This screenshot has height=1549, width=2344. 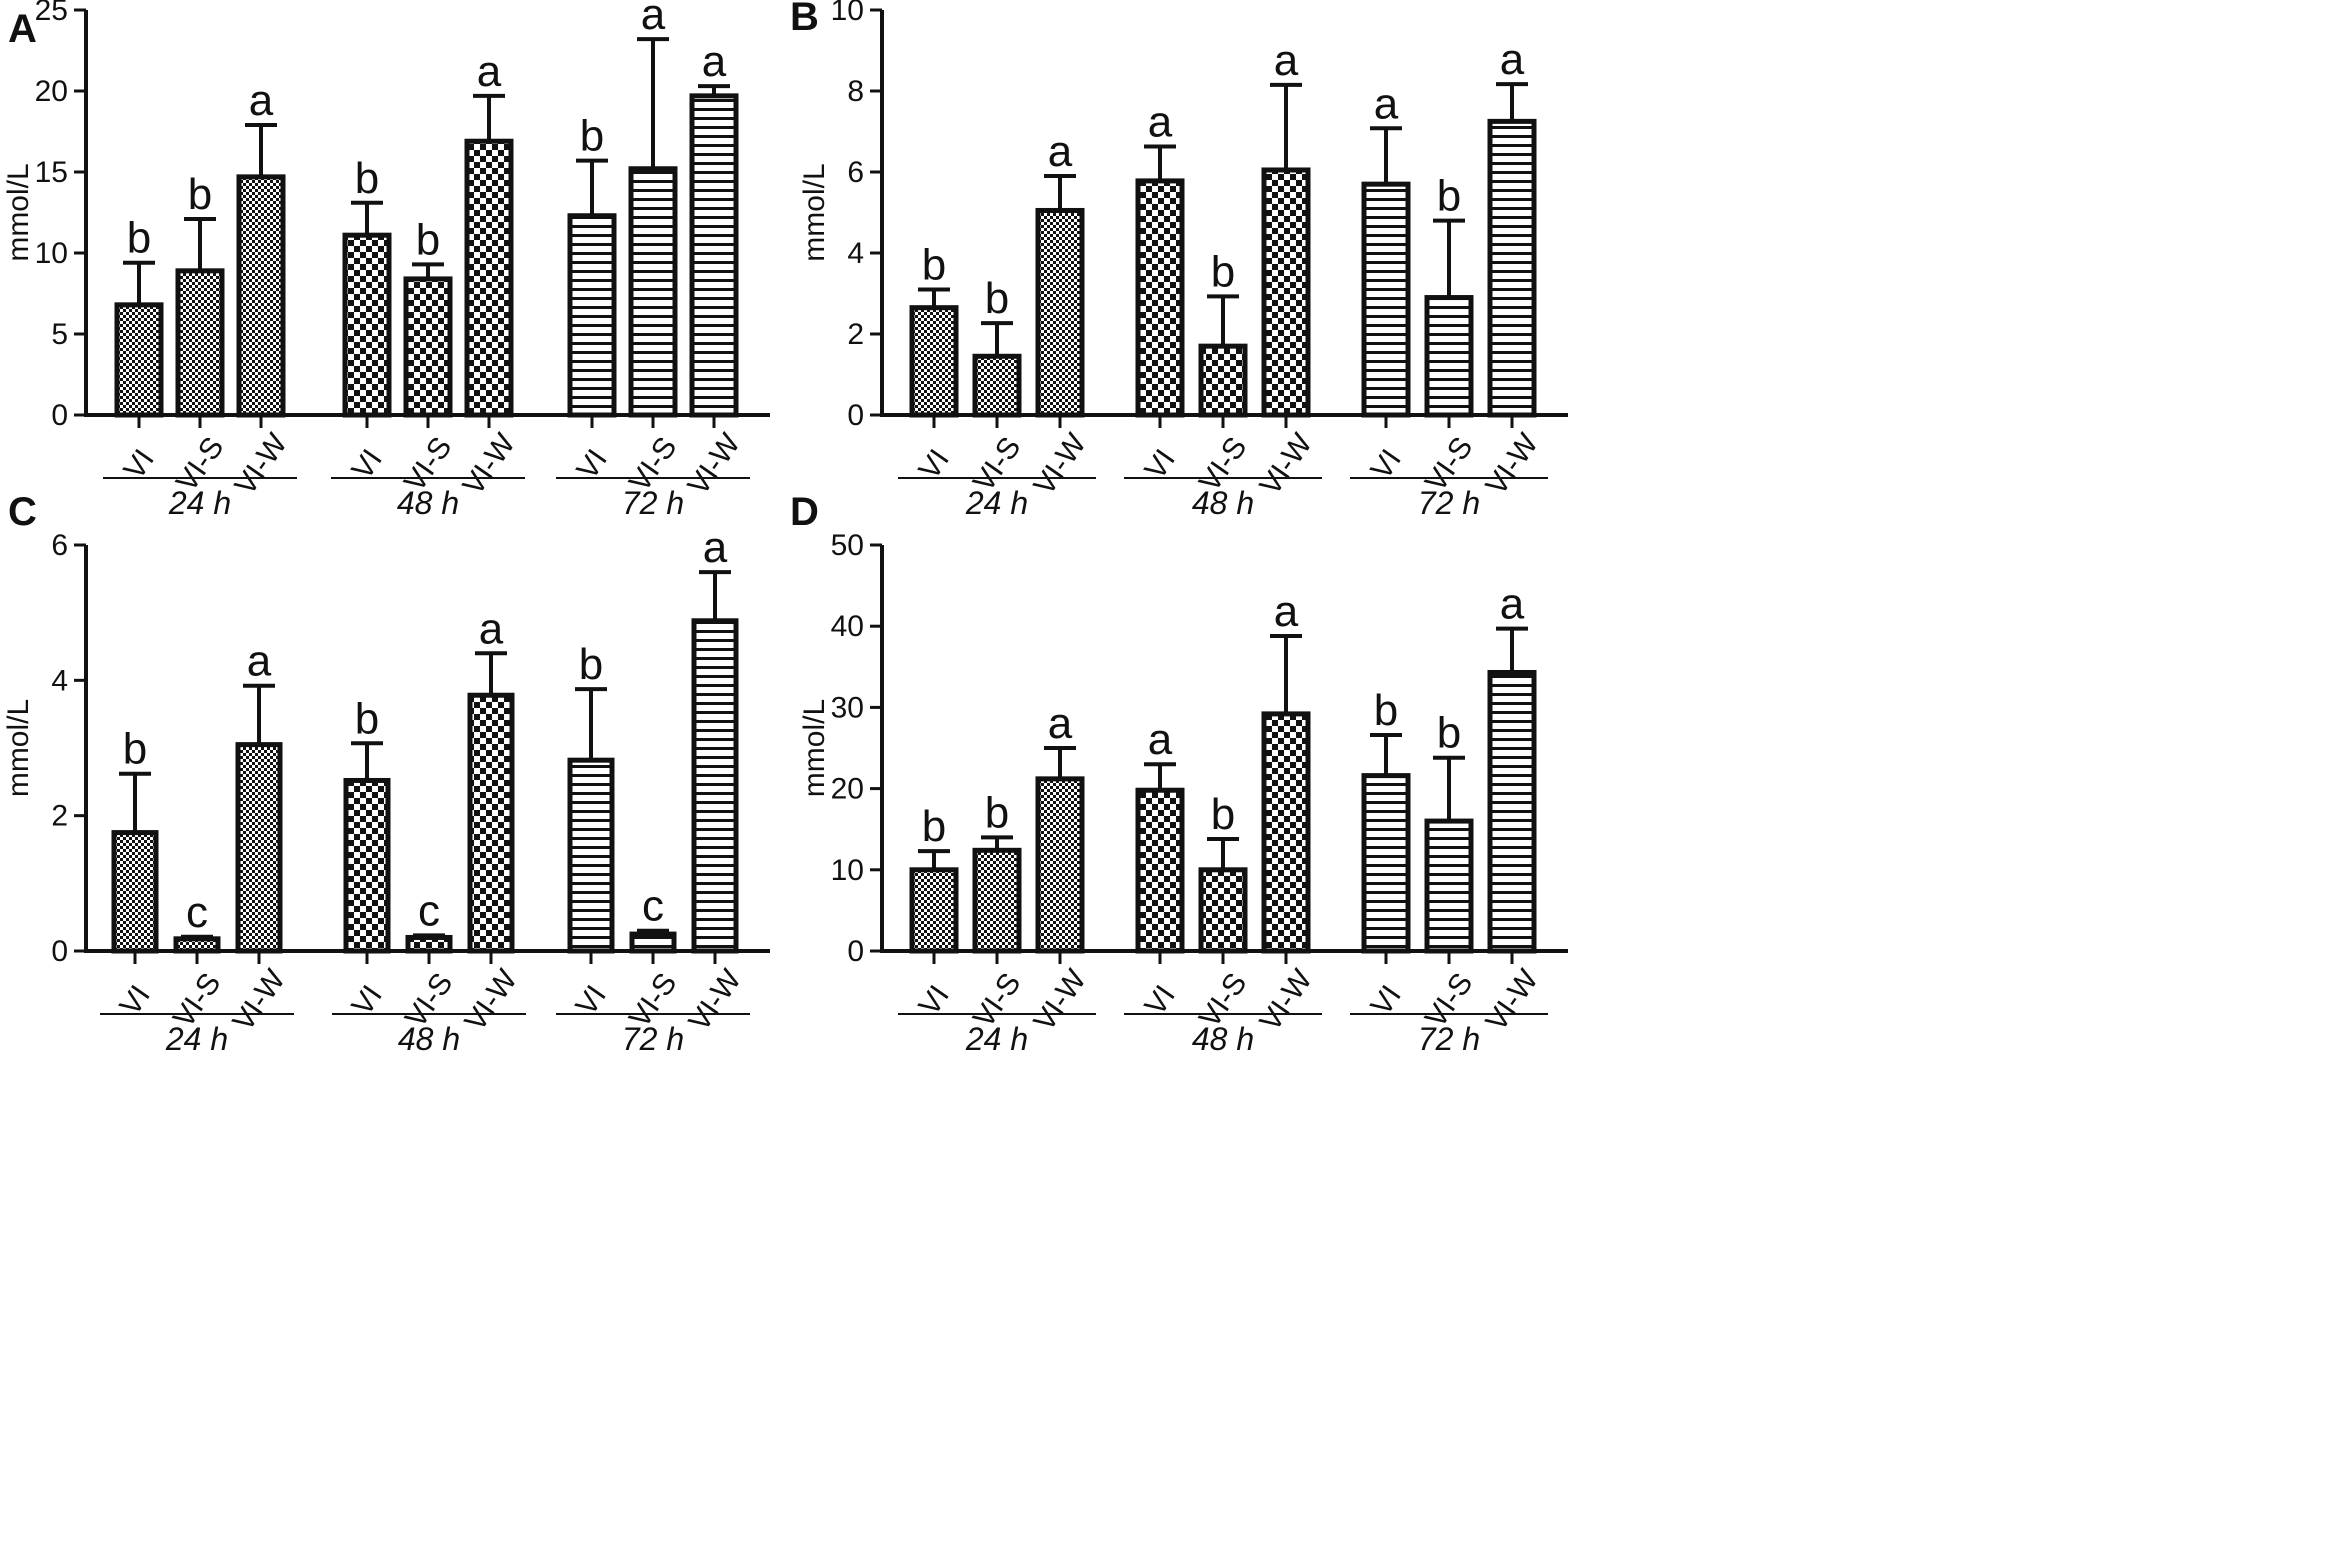 I want to click on y-tick-label: 20, so click(x=51, y=91).